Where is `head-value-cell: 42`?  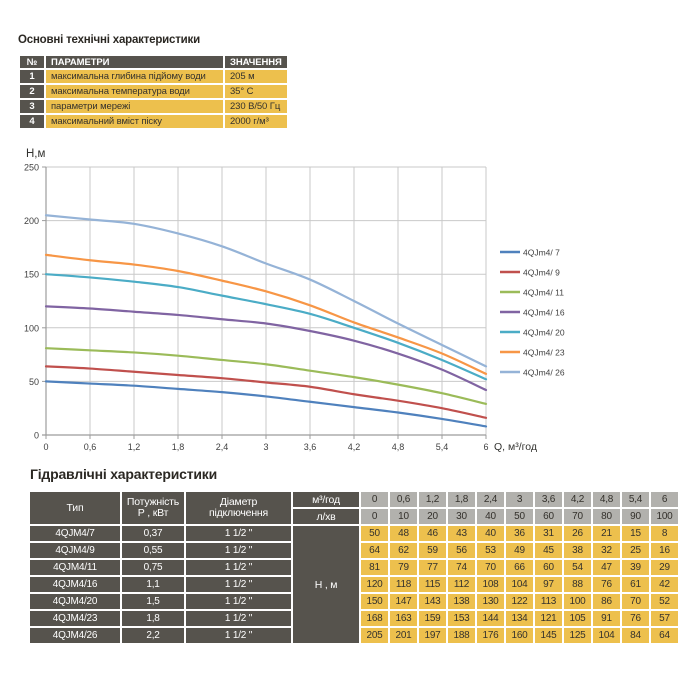 head-value-cell: 42 is located at coordinates (664, 584).